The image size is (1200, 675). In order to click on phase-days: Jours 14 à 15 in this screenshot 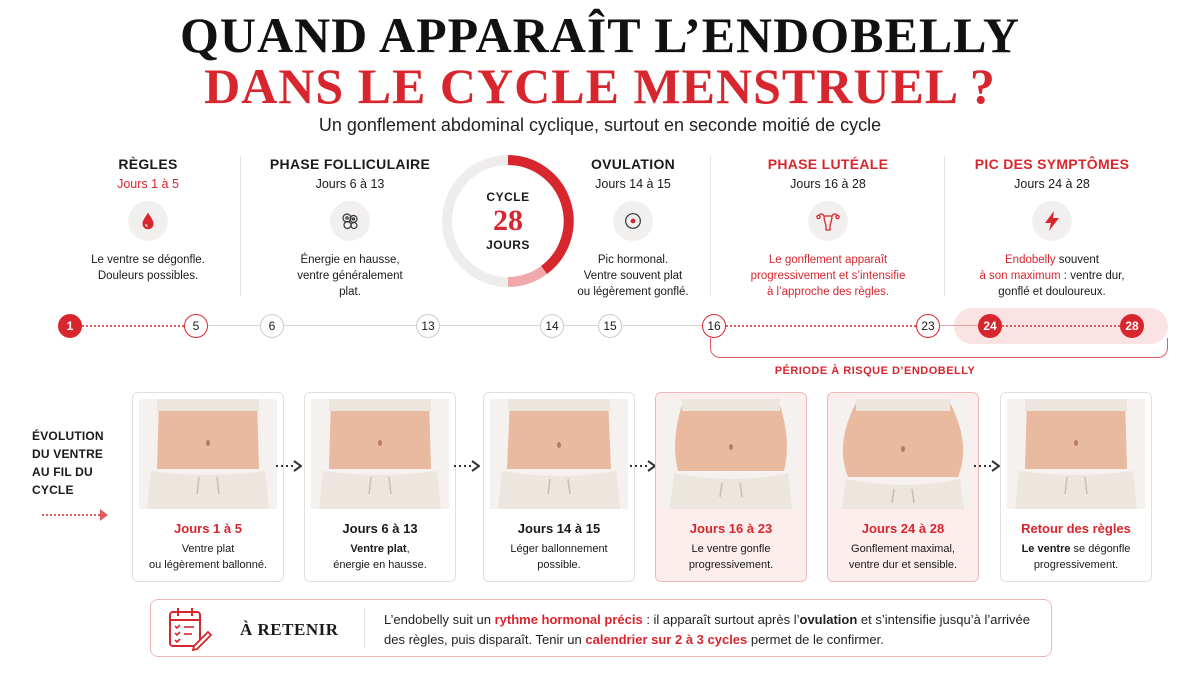, I will do `click(633, 184)`.